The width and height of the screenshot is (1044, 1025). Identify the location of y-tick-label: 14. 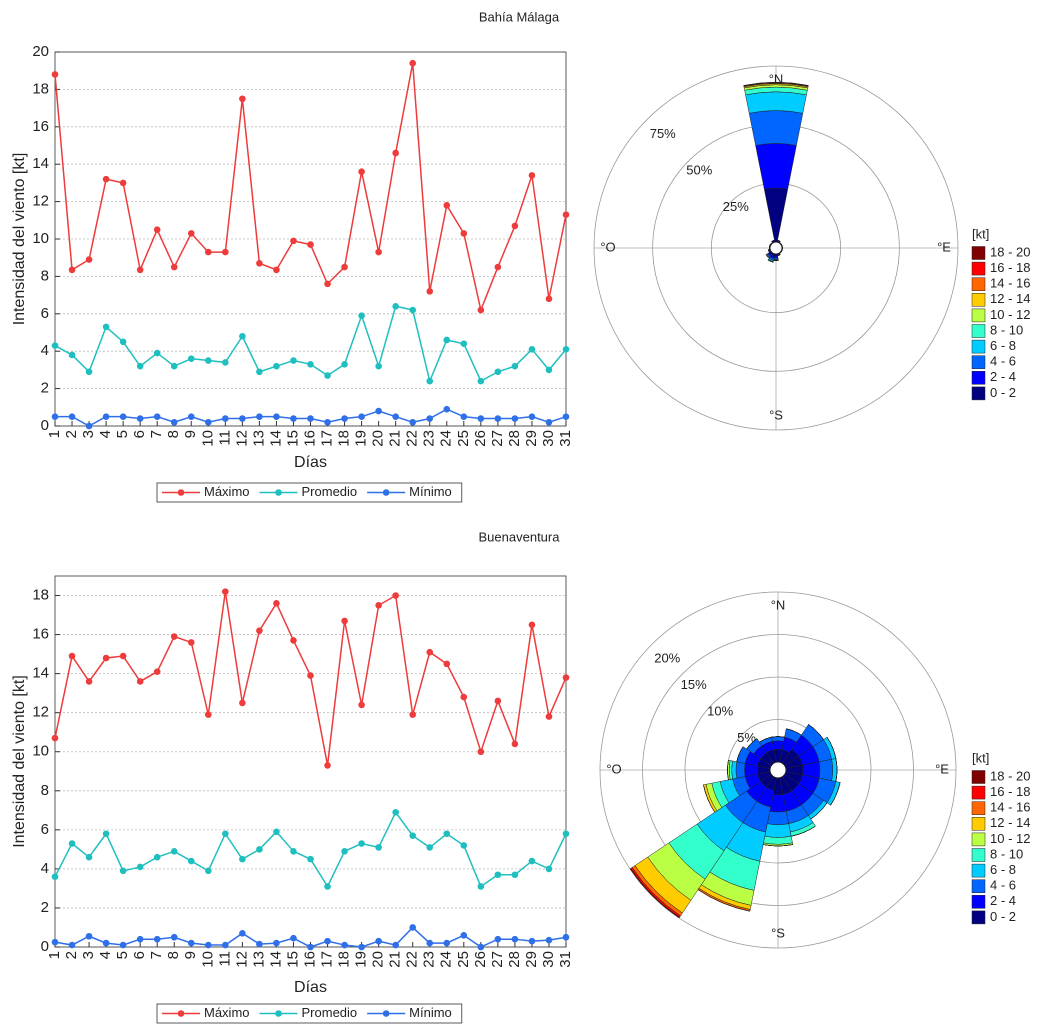
(40, 673).